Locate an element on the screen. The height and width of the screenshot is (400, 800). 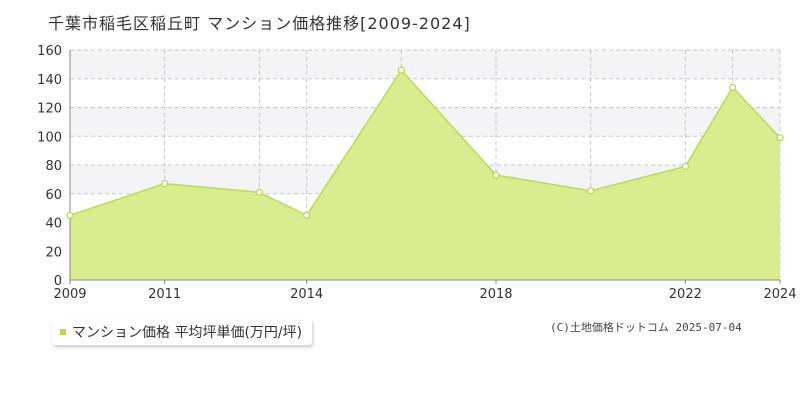
legend-swatch is located at coordinates (63, 332).